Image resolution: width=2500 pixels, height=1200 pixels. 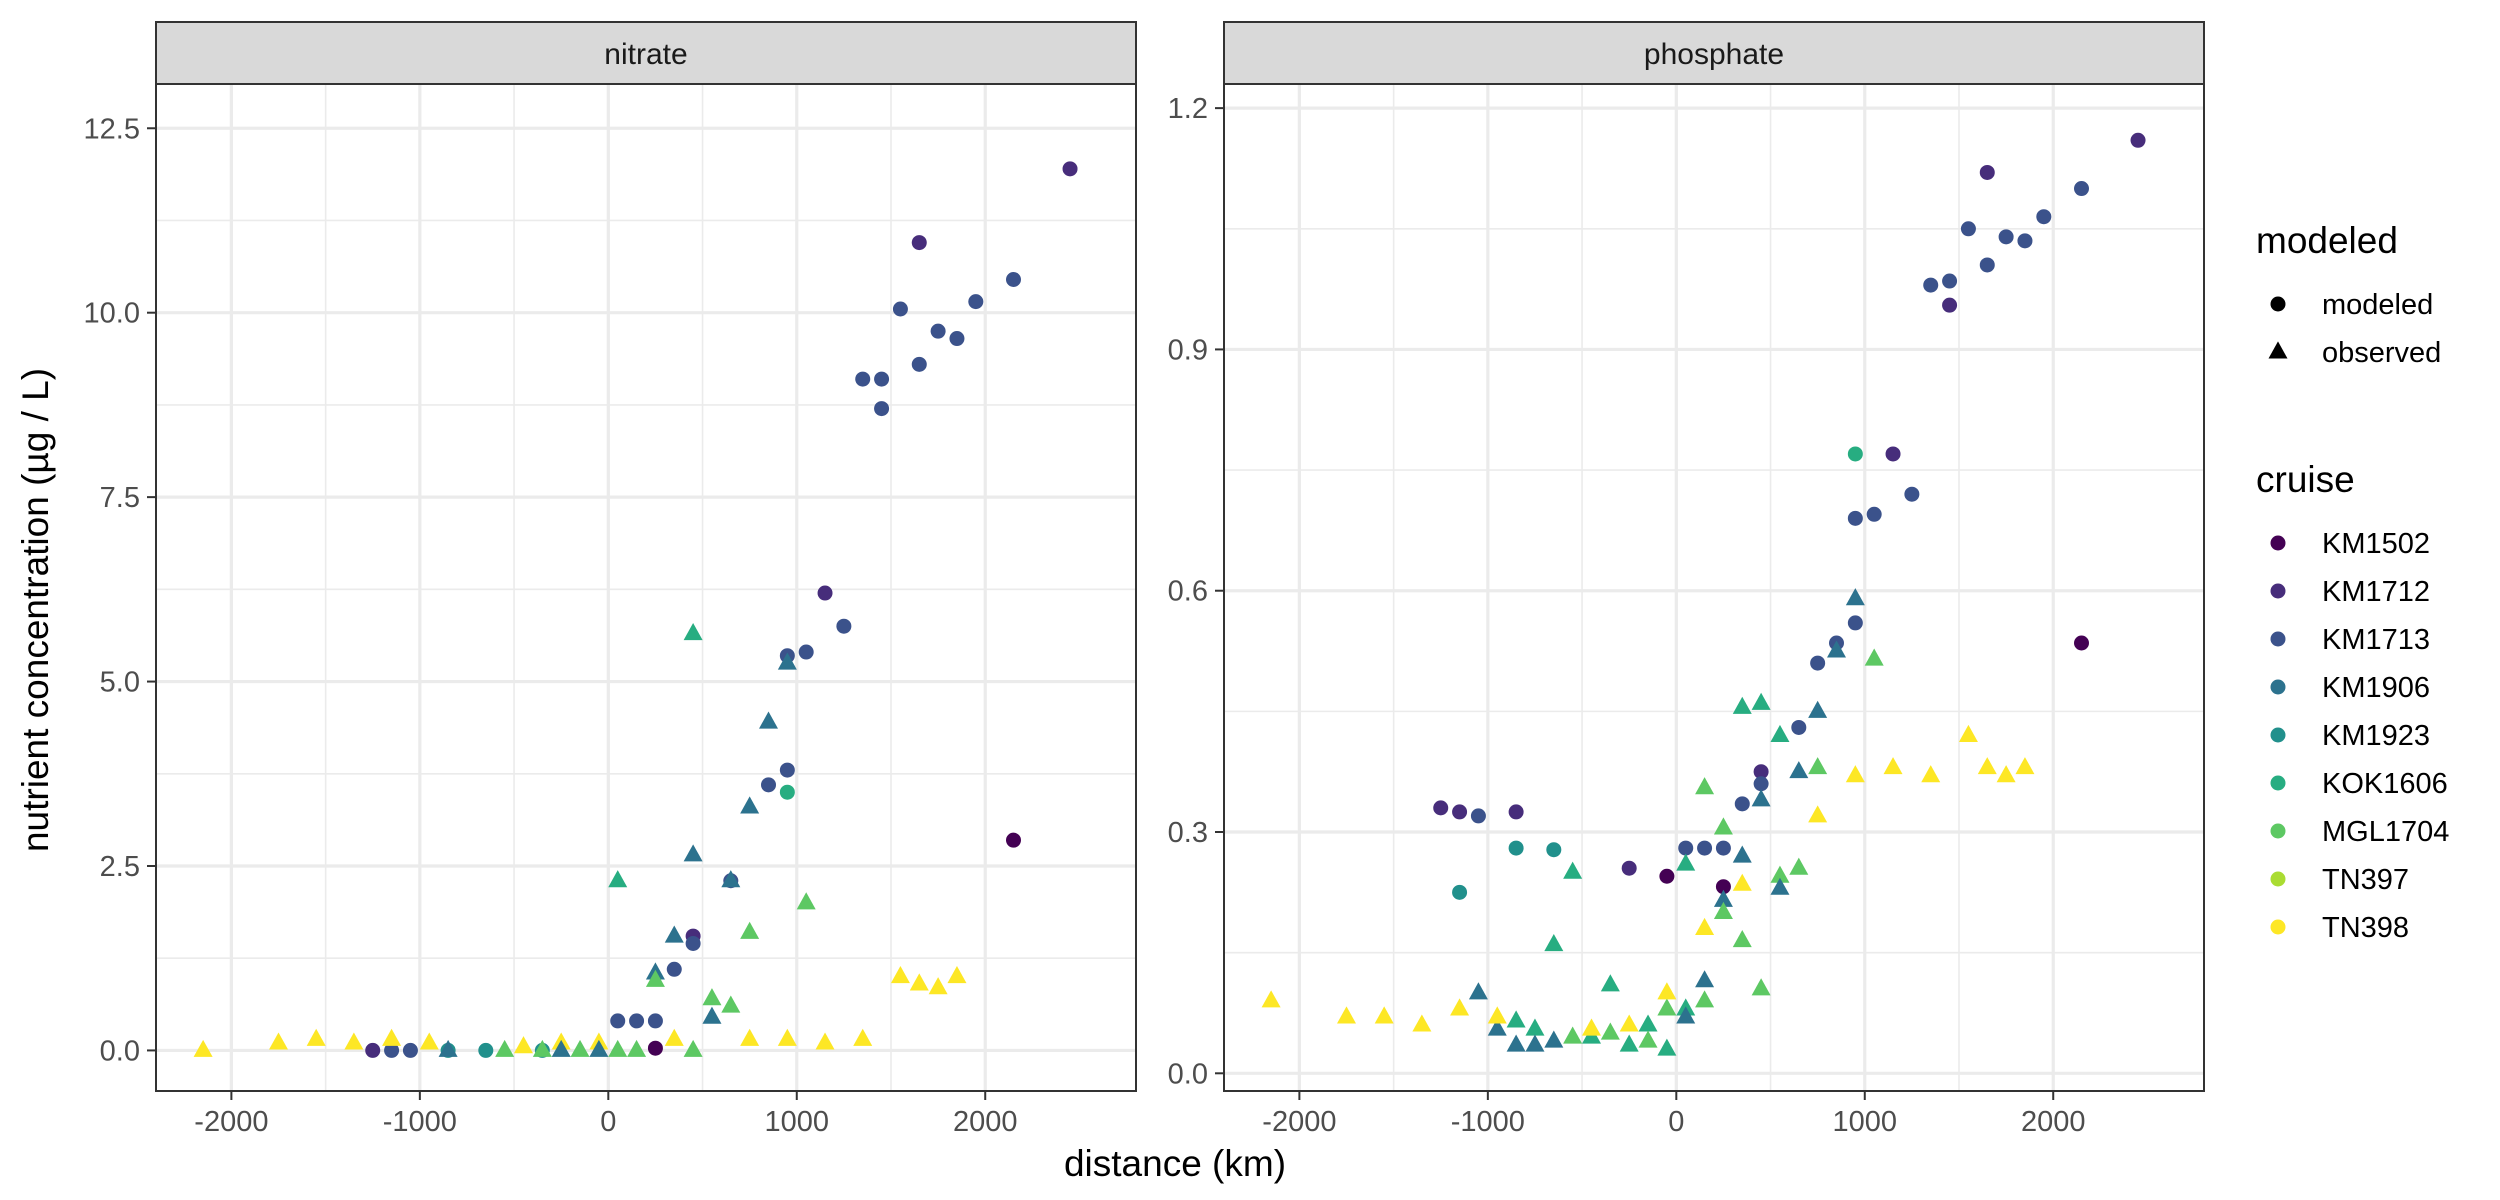 What do you see at coordinates (1188, 592) in the screenshot?
I see `y-tick-label: 0.6` at bounding box center [1188, 592].